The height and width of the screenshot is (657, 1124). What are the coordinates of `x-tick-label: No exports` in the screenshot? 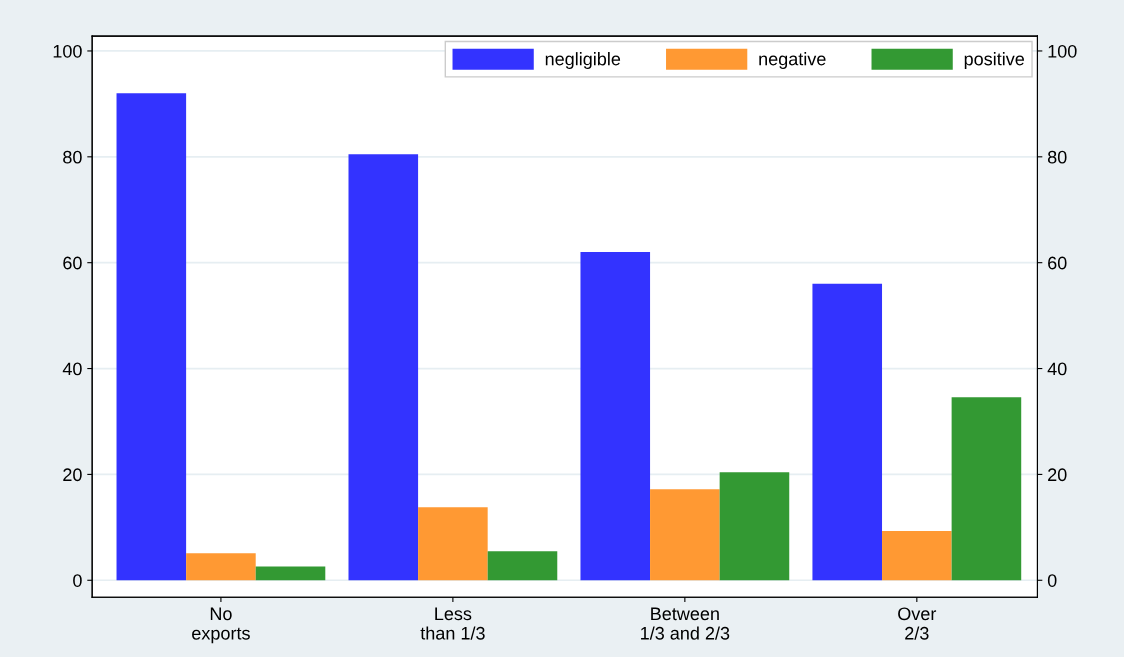 It's located at (221, 625).